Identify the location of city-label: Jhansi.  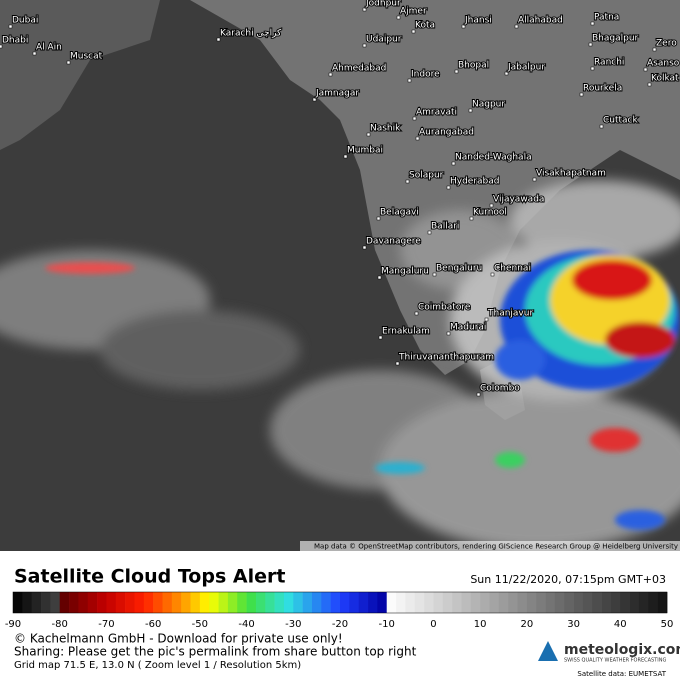
(478, 21).